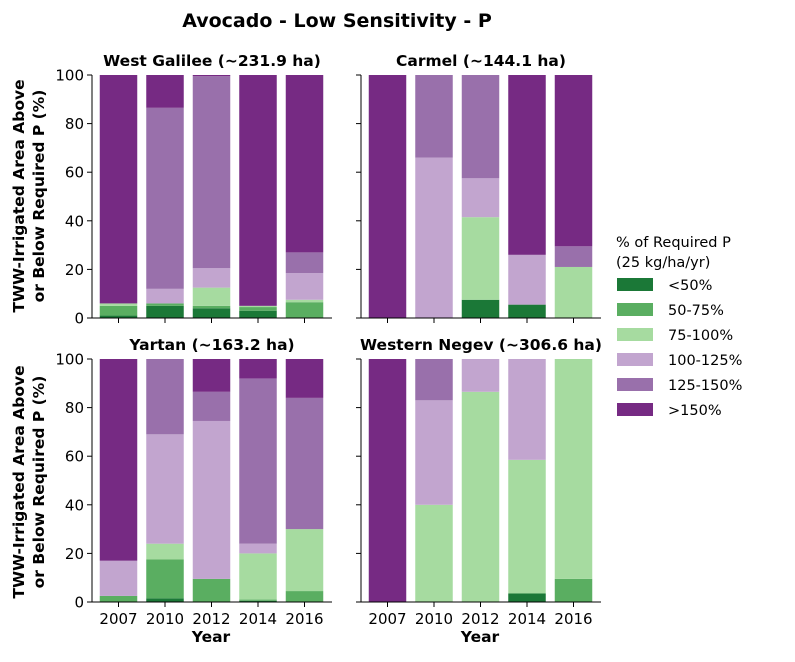  What do you see at coordinates (304, 619) in the screenshot?
I see `x-tick-label: 2016` at bounding box center [304, 619].